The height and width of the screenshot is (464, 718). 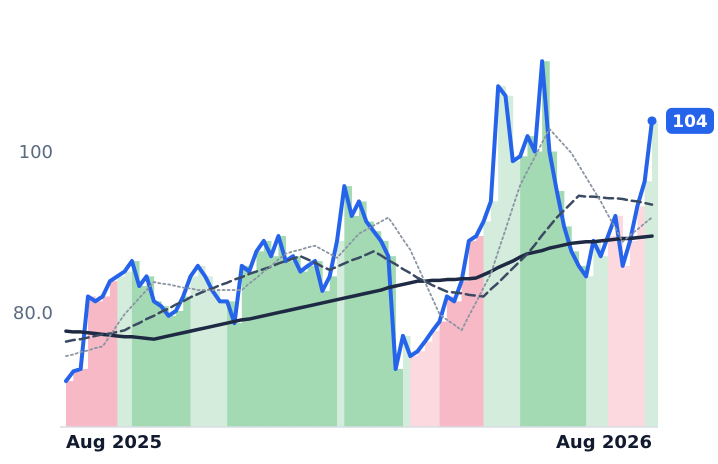 I want to click on y-tick-label: 80.0, so click(x=33, y=313).